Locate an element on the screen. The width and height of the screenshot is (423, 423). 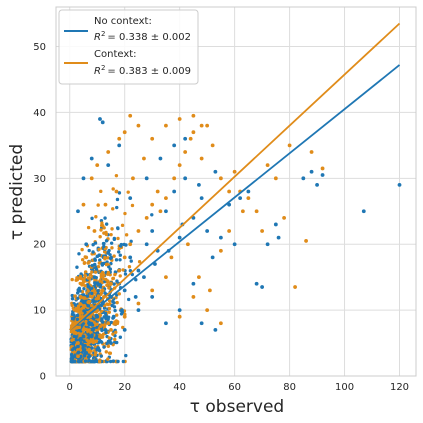
x-tick-label: 60 is located at coordinates (234, 387).